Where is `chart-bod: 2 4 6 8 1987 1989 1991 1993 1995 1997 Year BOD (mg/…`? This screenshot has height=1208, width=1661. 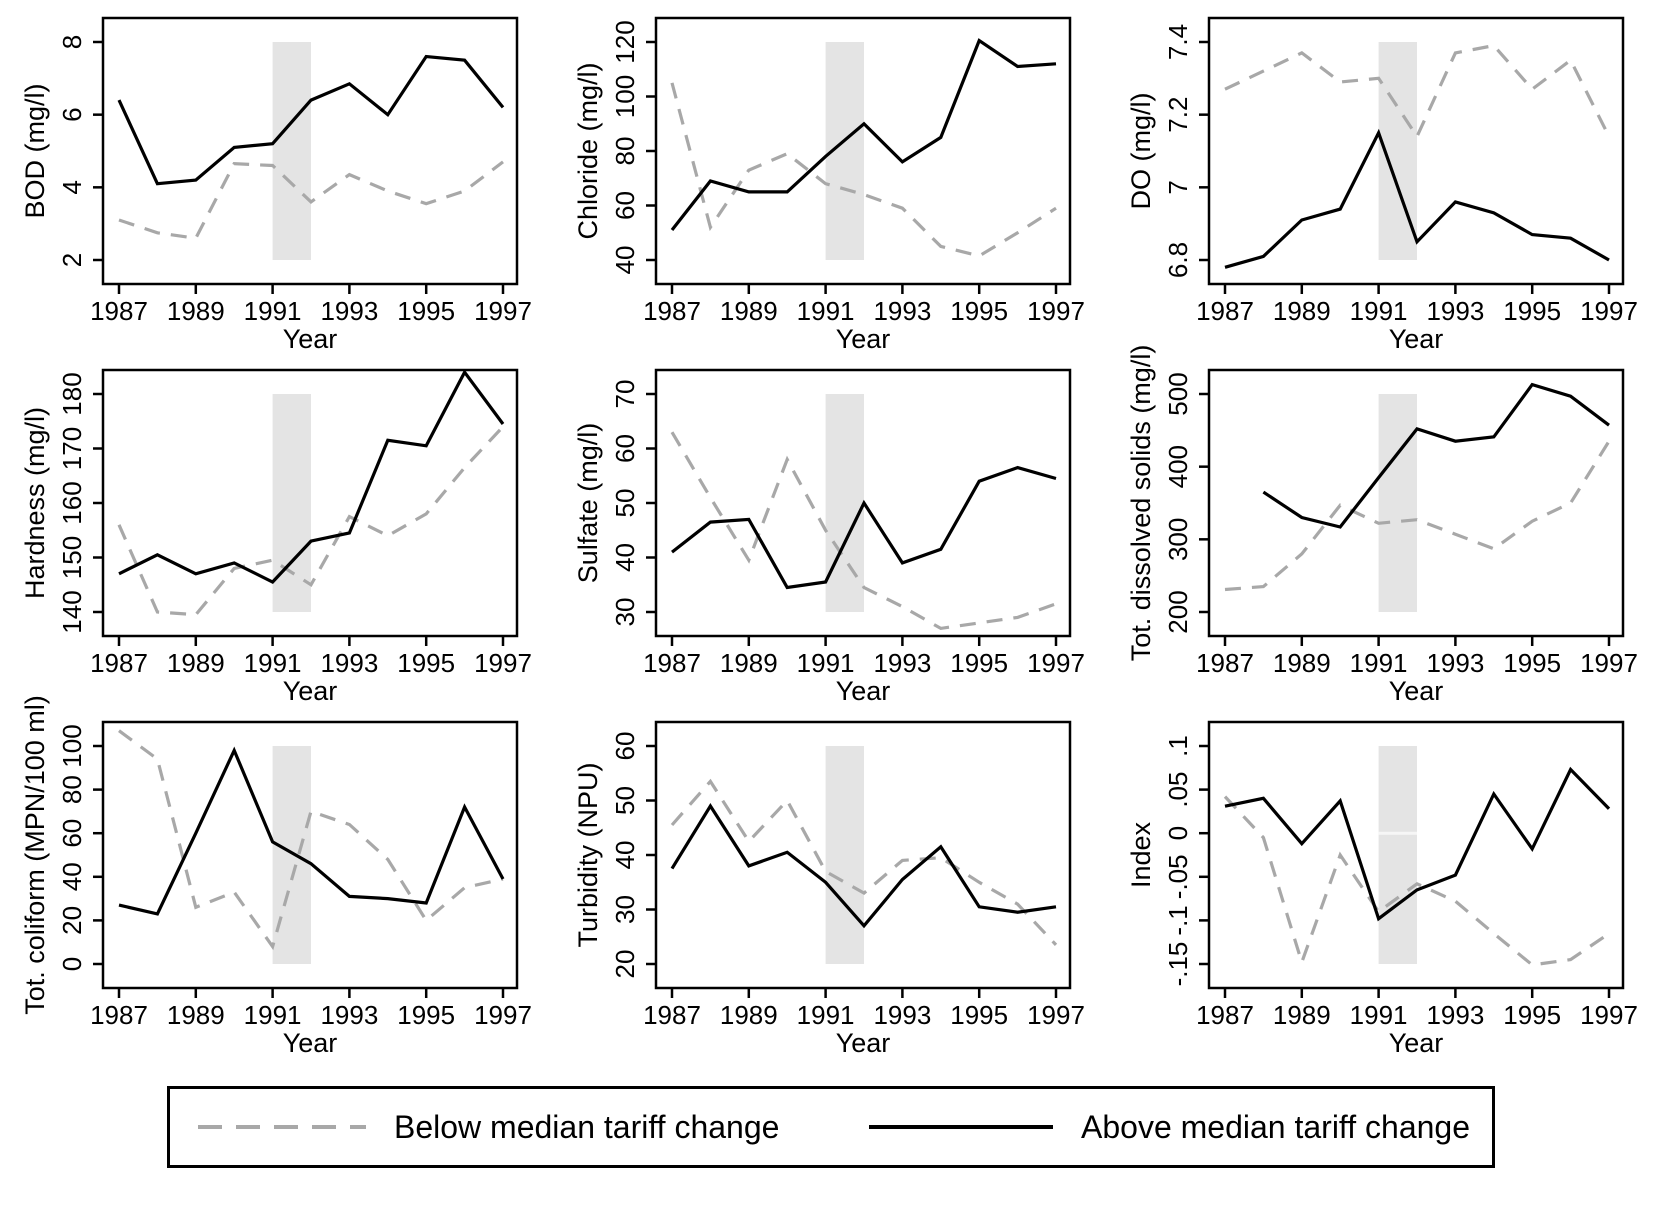 chart-bod: 2 4 6 8 1987 1989 1991 1993 1995 1997 Year BOD (mg/… is located at coordinates (276, 185).